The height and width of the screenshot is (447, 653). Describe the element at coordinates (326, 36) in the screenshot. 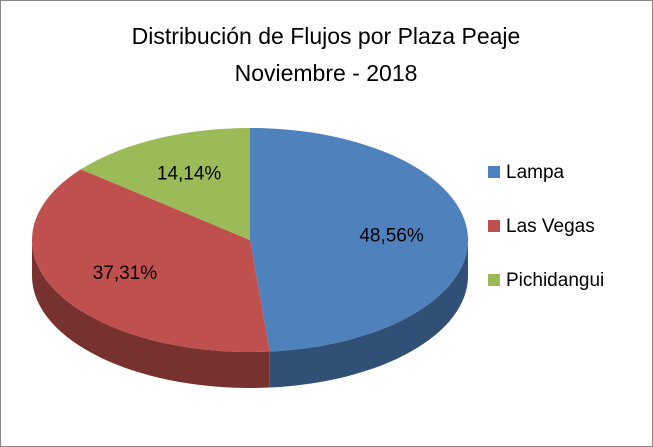

I see `chart-title: Distribución de Flujos por Plaza Peaje` at that location.